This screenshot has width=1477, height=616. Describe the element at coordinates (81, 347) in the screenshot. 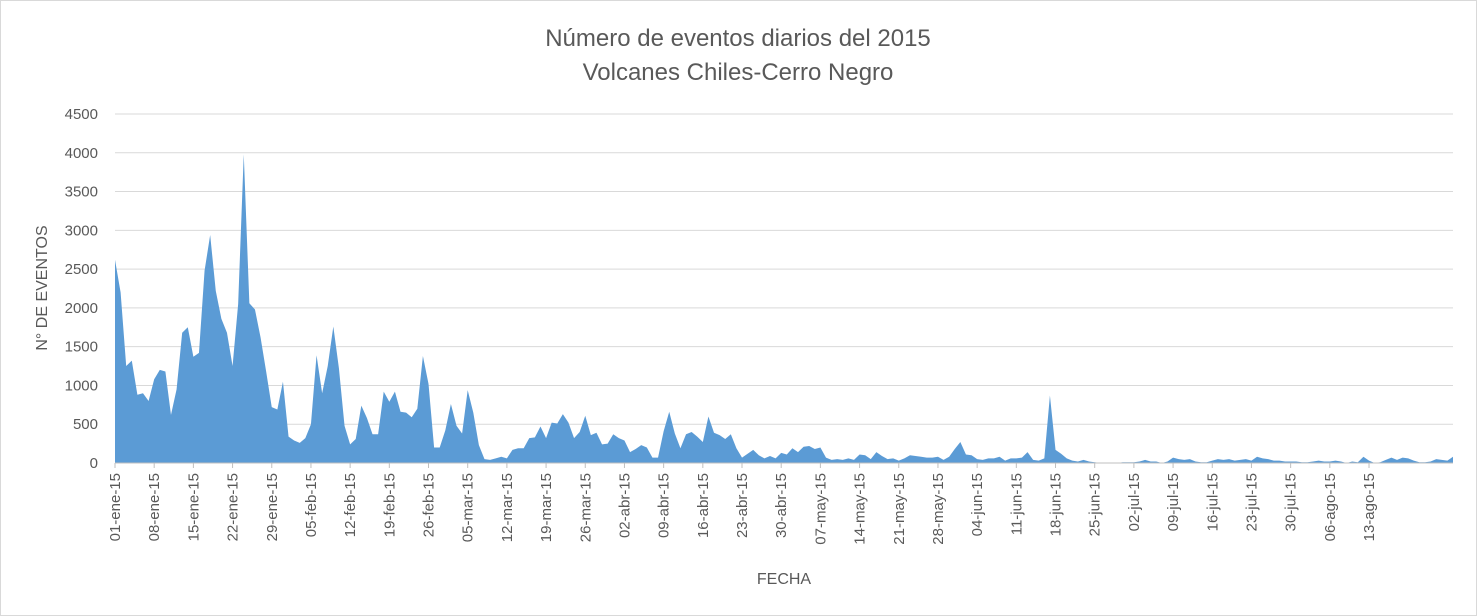

I see `y-tick-label: 1500` at that location.